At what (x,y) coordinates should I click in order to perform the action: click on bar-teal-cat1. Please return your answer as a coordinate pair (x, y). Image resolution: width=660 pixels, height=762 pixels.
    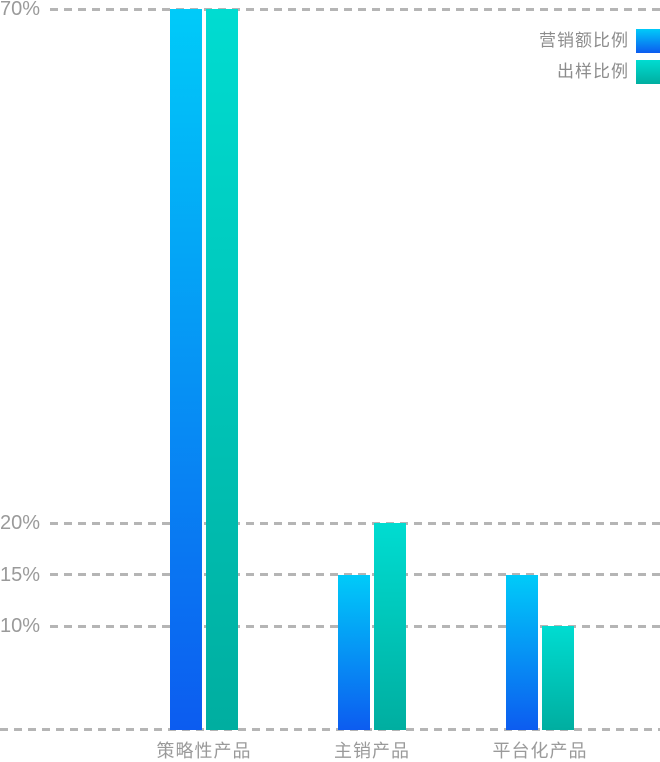
    Looking at the image, I should click on (390, 626).